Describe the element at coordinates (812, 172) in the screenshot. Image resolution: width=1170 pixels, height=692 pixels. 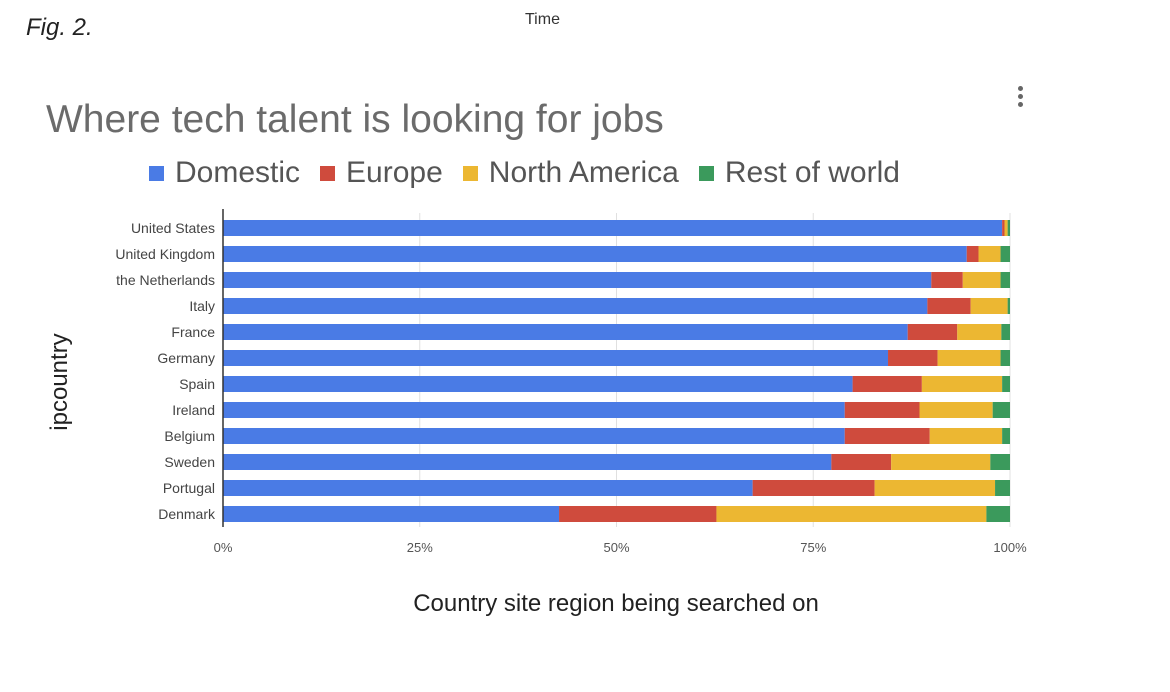
I see `legend-label-rest-of-world: Rest of world` at that location.